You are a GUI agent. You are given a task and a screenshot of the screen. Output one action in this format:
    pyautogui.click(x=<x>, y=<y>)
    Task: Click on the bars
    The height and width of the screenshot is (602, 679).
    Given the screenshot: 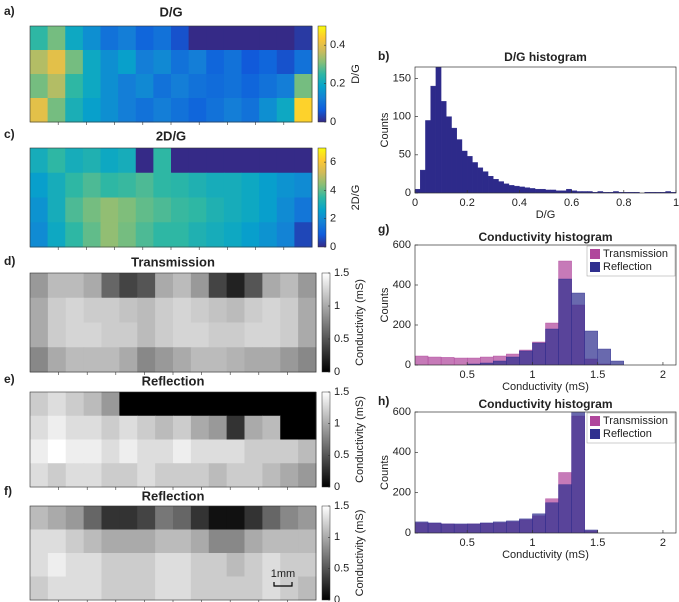 What is the action you would take?
    pyautogui.click(x=506, y=472)
    